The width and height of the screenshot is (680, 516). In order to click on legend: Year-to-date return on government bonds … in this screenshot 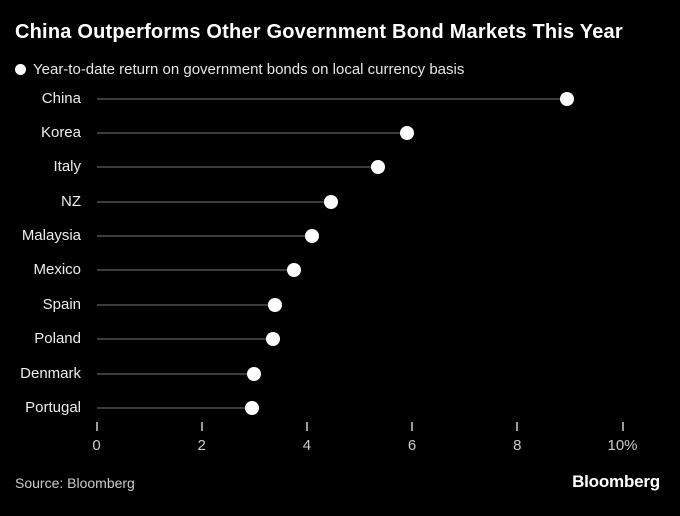, I will do `click(239, 69)`.